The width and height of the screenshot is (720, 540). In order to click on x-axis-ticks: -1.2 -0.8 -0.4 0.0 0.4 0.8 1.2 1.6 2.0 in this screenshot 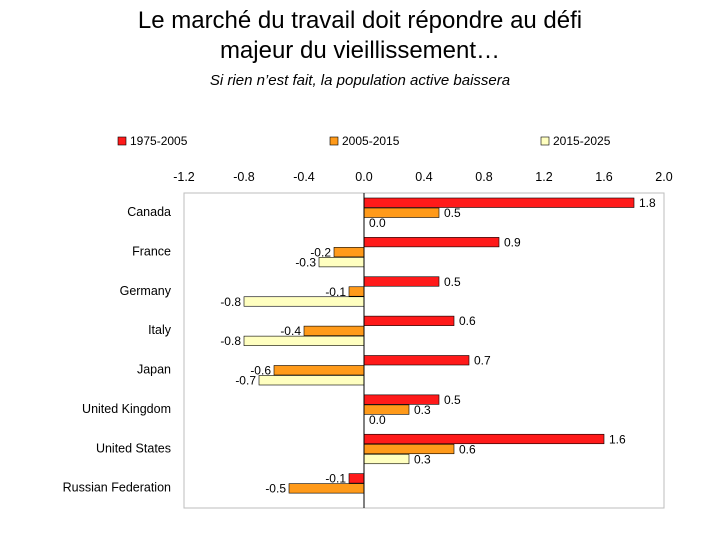, I will do `click(423, 177)`.